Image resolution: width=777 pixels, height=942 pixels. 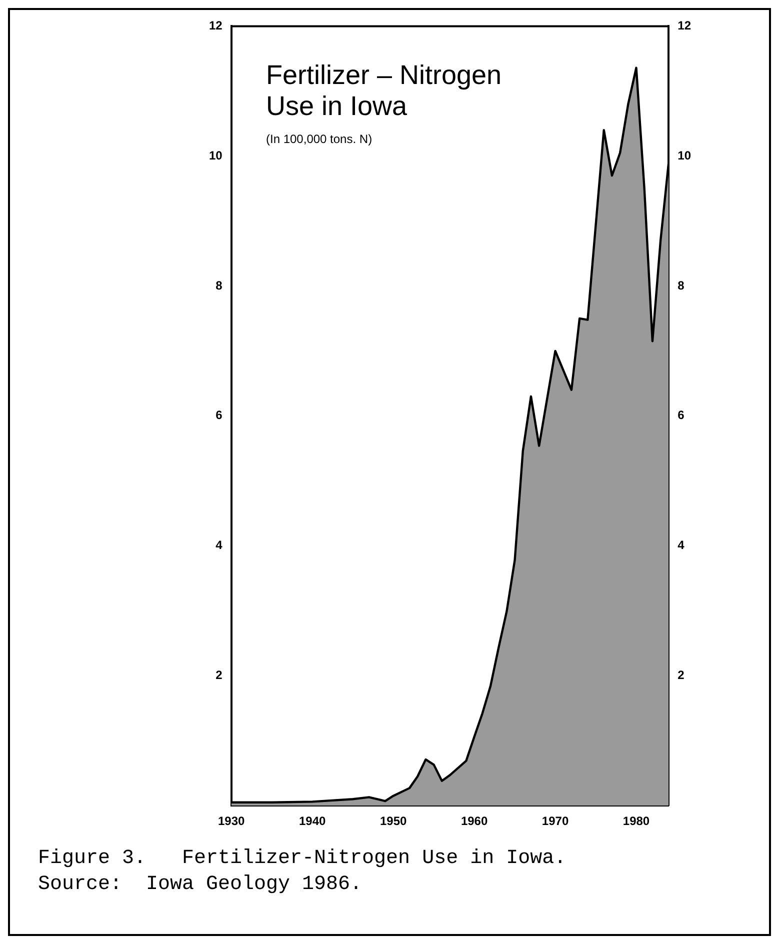 What do you see at coordinates (320, 139) in the screenshot?
I see `text: (In 100,000 tons. N)` at bounding box center [320, 139].